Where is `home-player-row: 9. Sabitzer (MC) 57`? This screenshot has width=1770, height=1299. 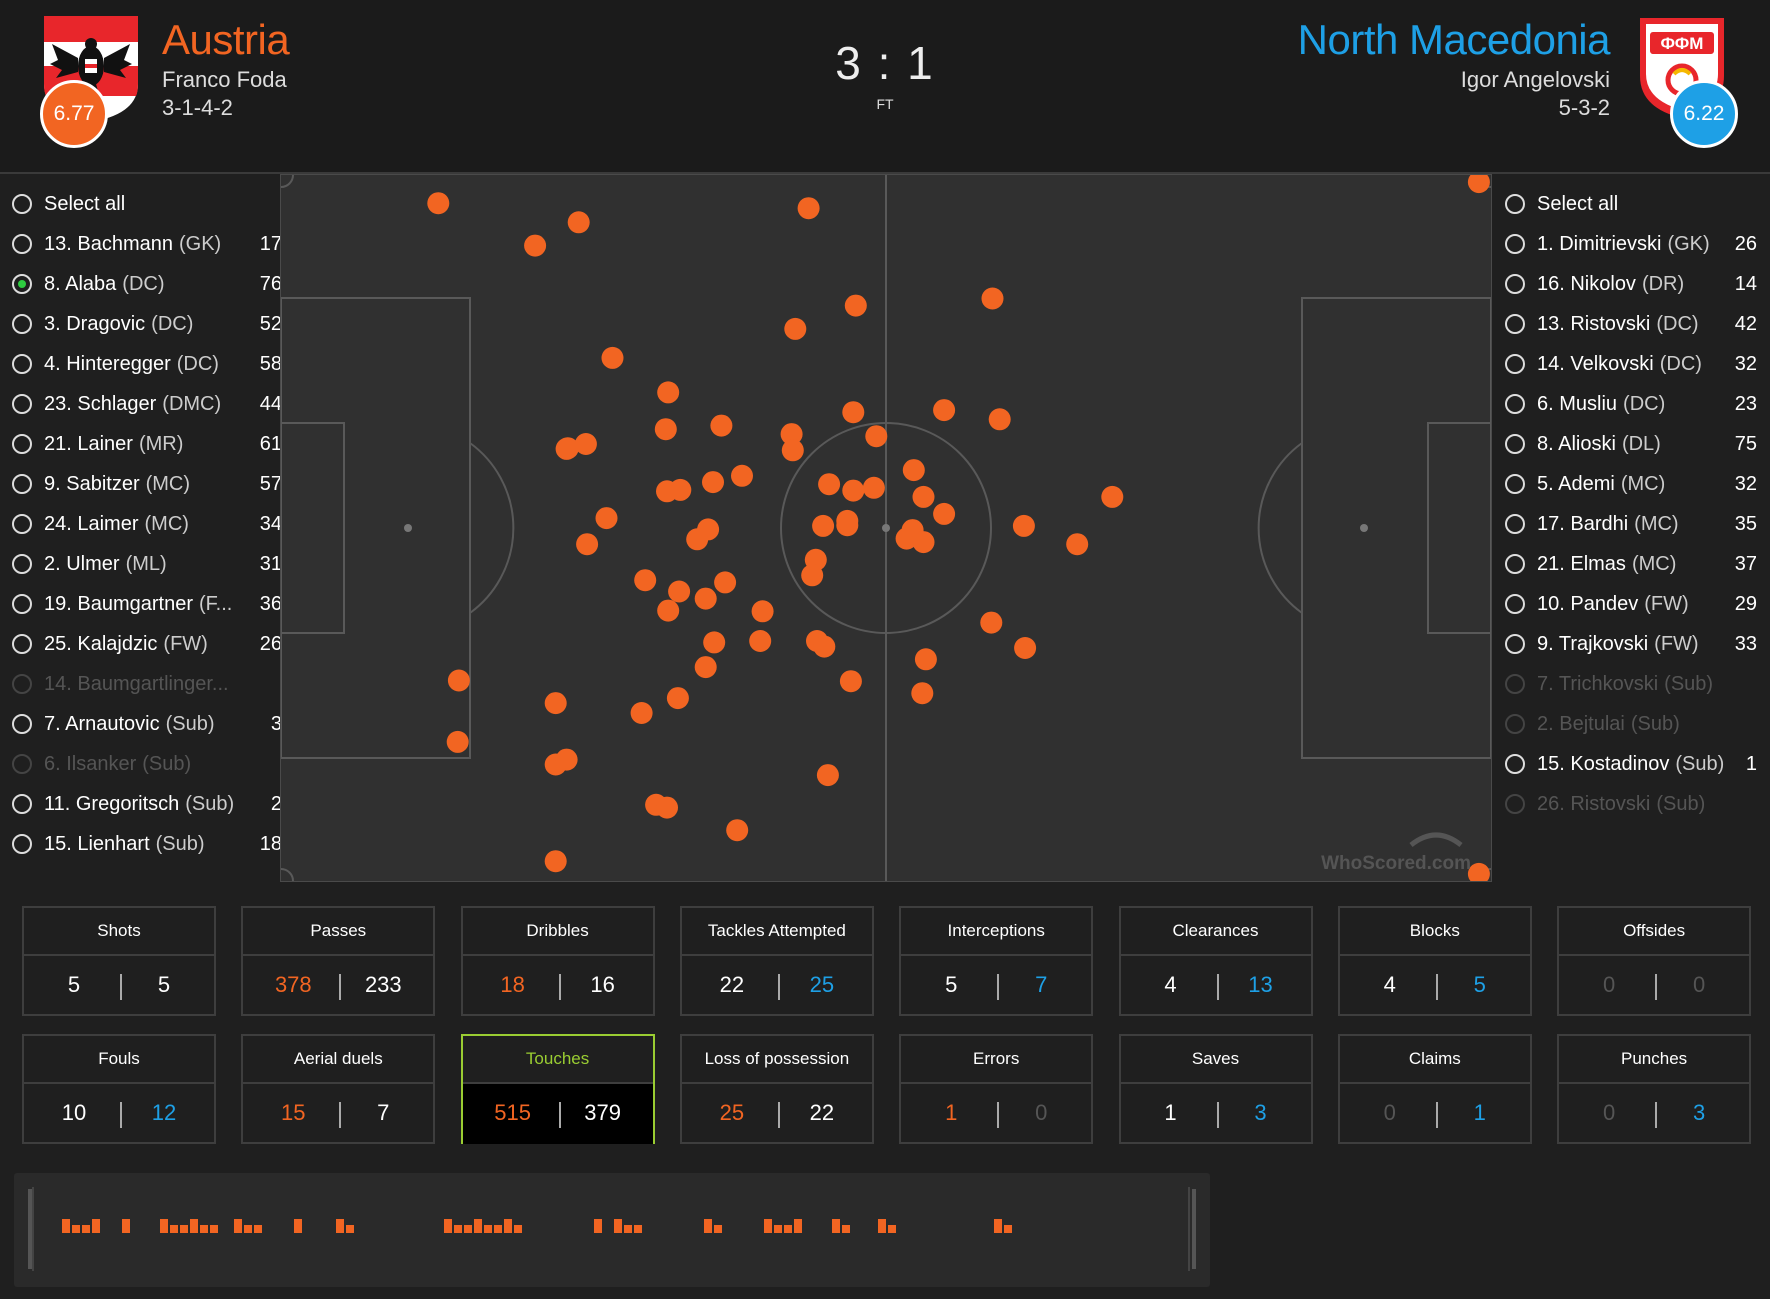 home-player-row: 9. Sabitzer (MC) 57 is located at coordinates (147, 484).